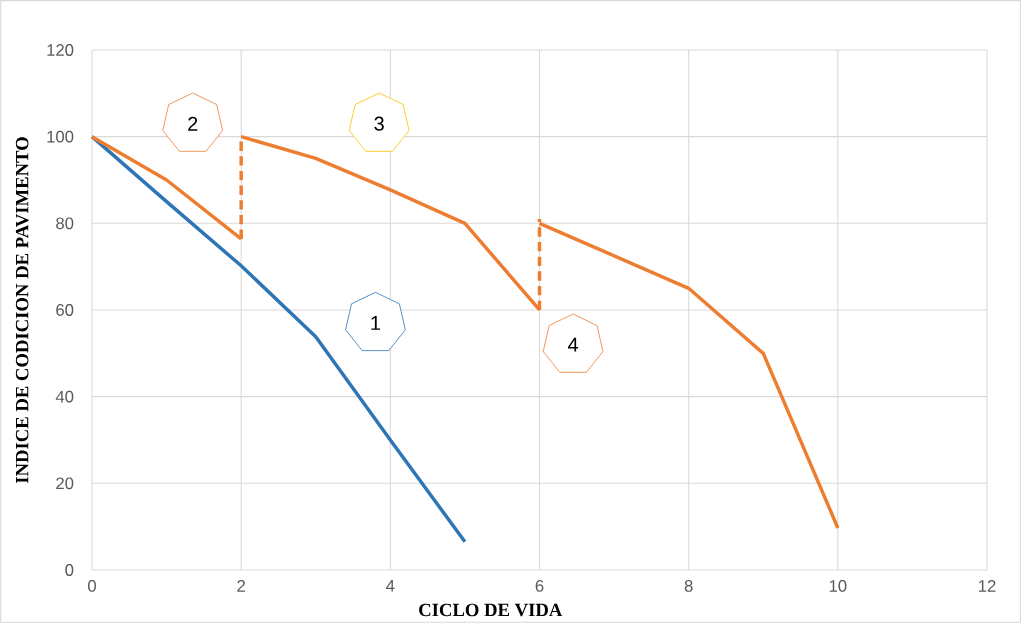 This screenshot has height=623, width=1021. I want to click on y-tick-label: 80, so click(65, 223).